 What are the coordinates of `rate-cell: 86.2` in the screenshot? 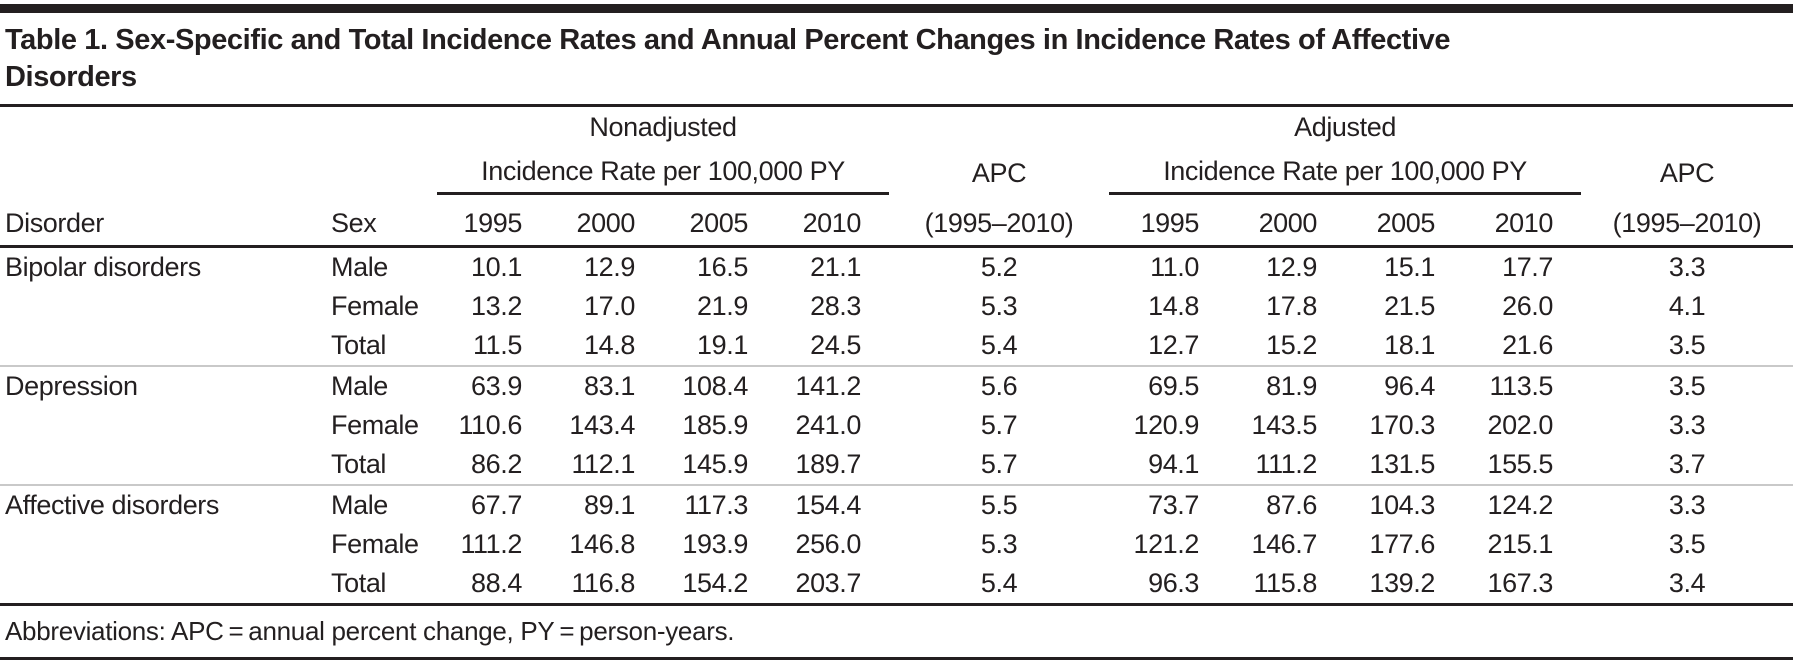 It's located at (496, 464).